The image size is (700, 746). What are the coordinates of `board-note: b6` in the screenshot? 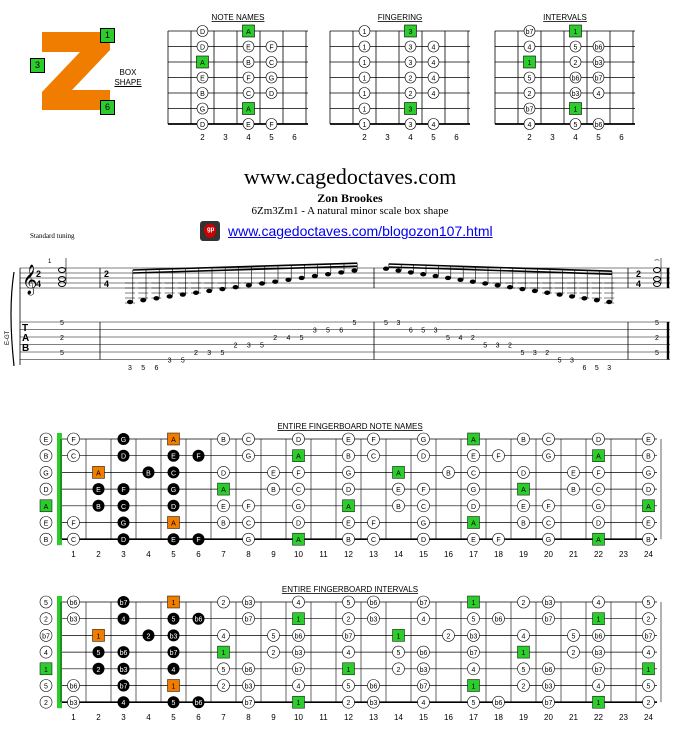 It's located at (298, 635).